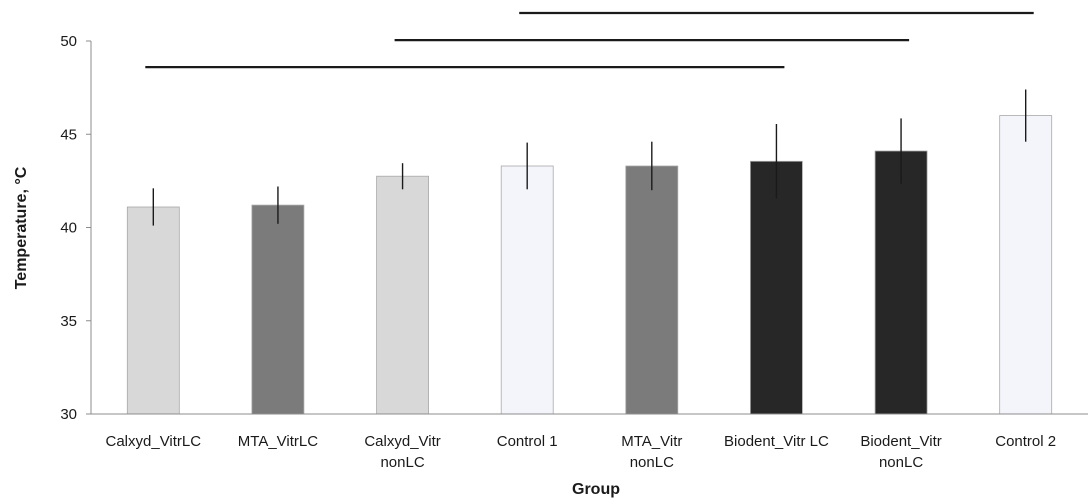  What do you see at coordinates (651, 441) in the screenshot?
I see `x-category-label-line: MTA_Vitr` at bounding box center [651, 441].